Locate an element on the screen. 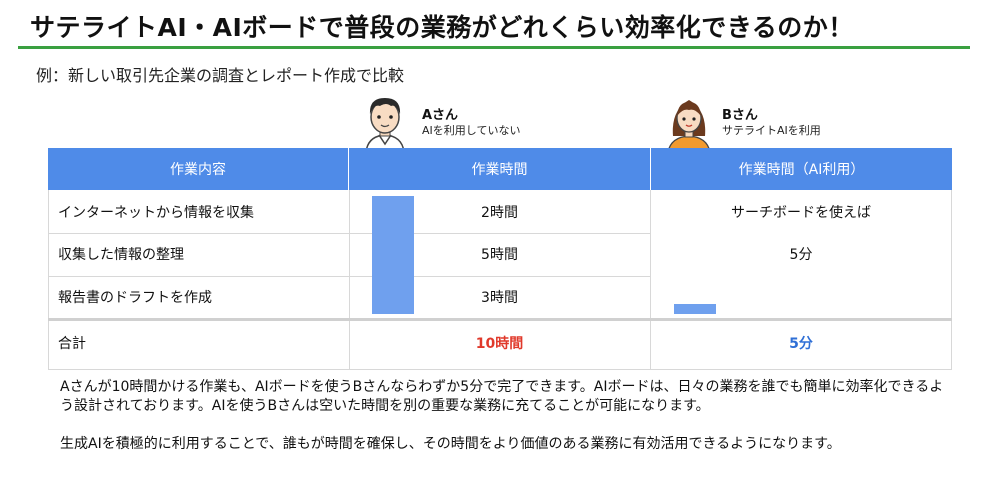 Image resolution: width=1000 pixels, height=490 pixels. ai-time: 5分 is located at coordinates (801, 255).